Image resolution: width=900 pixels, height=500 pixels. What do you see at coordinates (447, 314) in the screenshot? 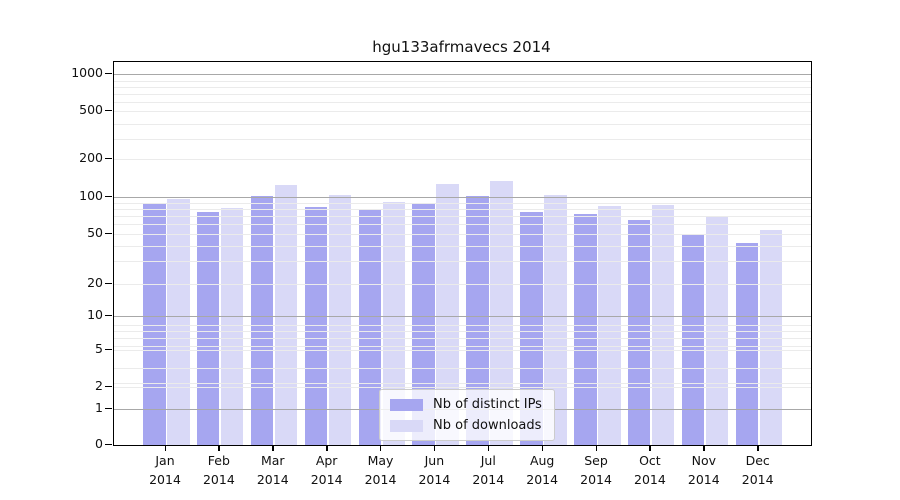
I see `bar-downloads-jun` at bounding box center [447, 314].